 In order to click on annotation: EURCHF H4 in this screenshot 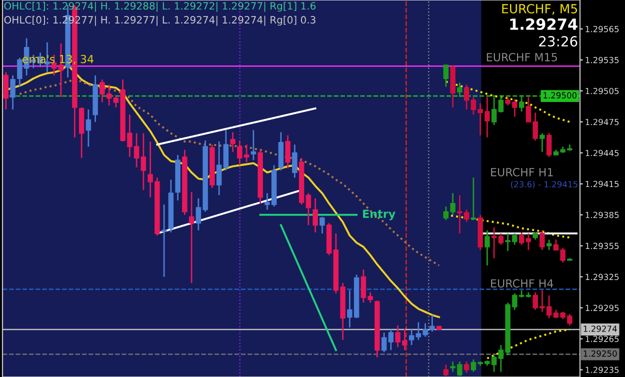, I will do `click(522, 283)`.